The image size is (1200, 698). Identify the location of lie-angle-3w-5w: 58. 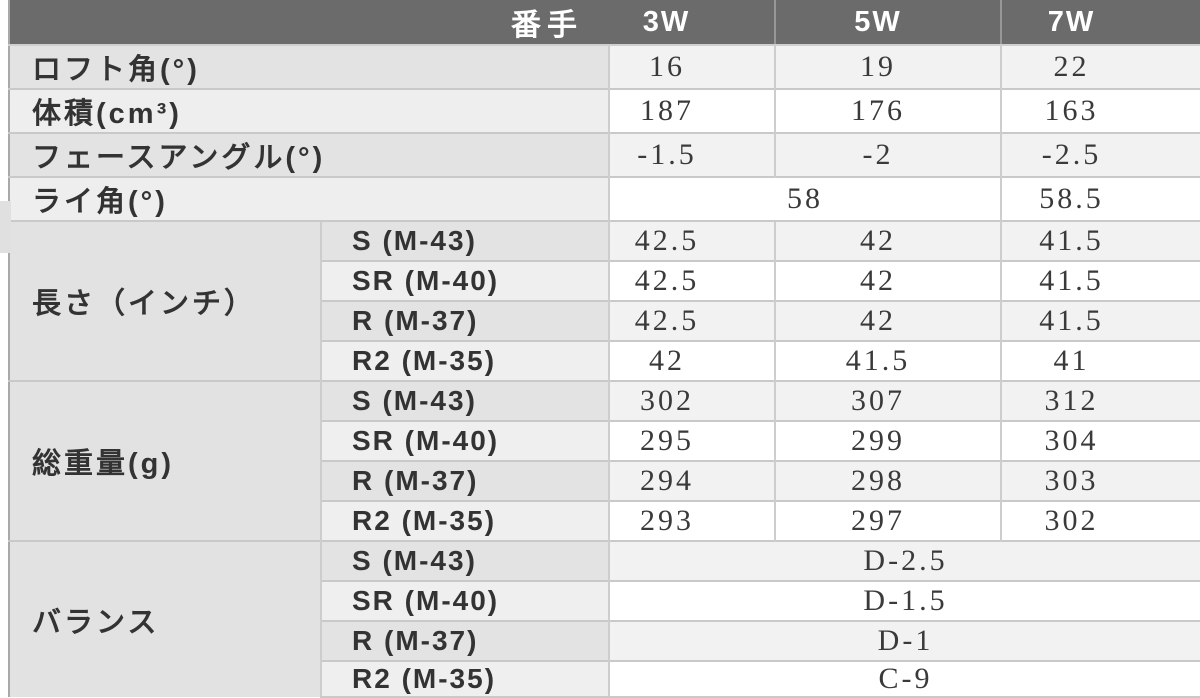
(804, 198).